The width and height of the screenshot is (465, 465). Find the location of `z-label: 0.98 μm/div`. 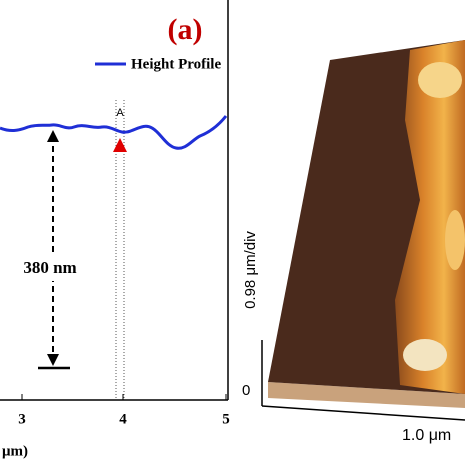

z-label: 0.98 μm/div is located at coordinates (250, 270).